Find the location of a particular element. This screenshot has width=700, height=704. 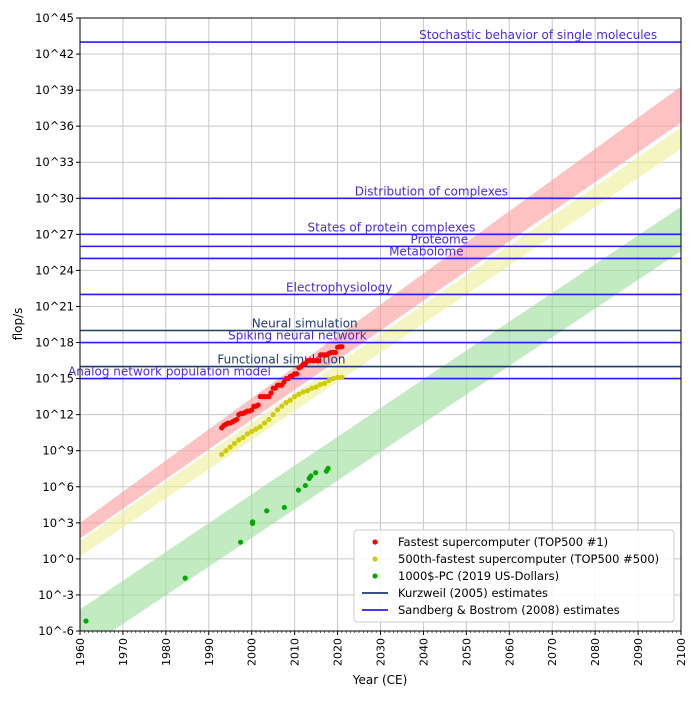

x-tick-label: 1970 is located at coordinates (123, 652).